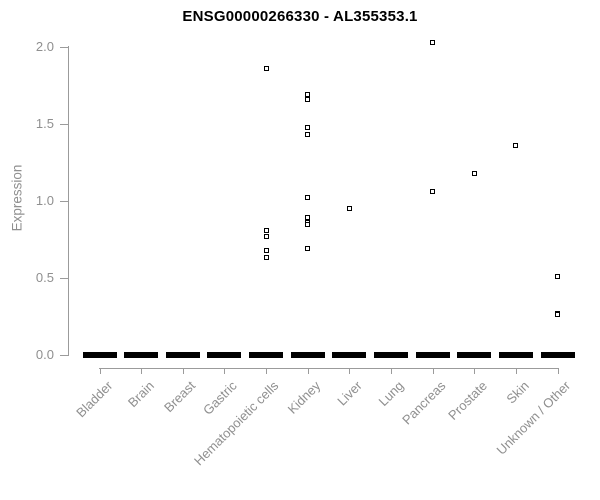 This screenshot has width=600, height=500. What do you see at coordinates (349, 393) in the screenshot?
I see `x-tick-label-liver: Liver` at bounding box center [349, 393].